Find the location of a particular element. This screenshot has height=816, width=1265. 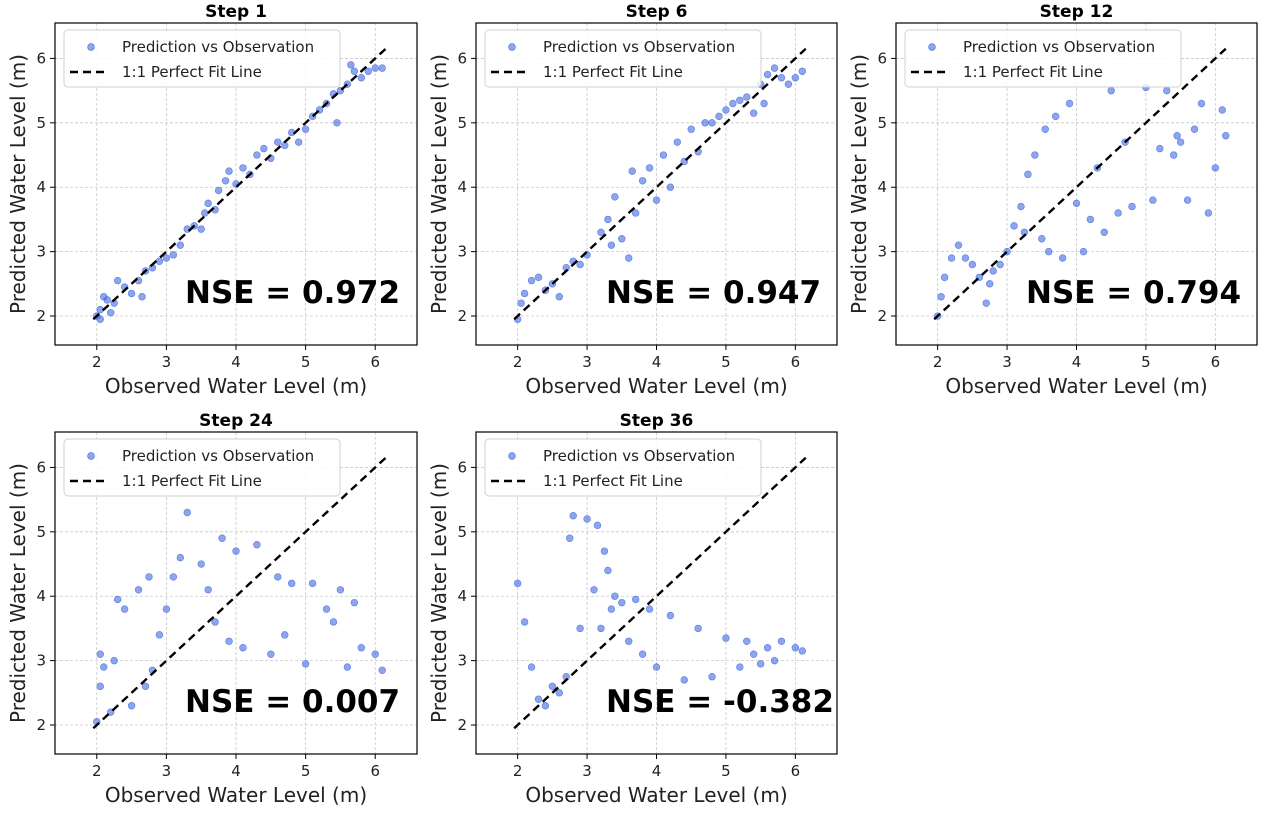

nse-annotation: NSE = 0.947 is located at coordinates (713, 293).